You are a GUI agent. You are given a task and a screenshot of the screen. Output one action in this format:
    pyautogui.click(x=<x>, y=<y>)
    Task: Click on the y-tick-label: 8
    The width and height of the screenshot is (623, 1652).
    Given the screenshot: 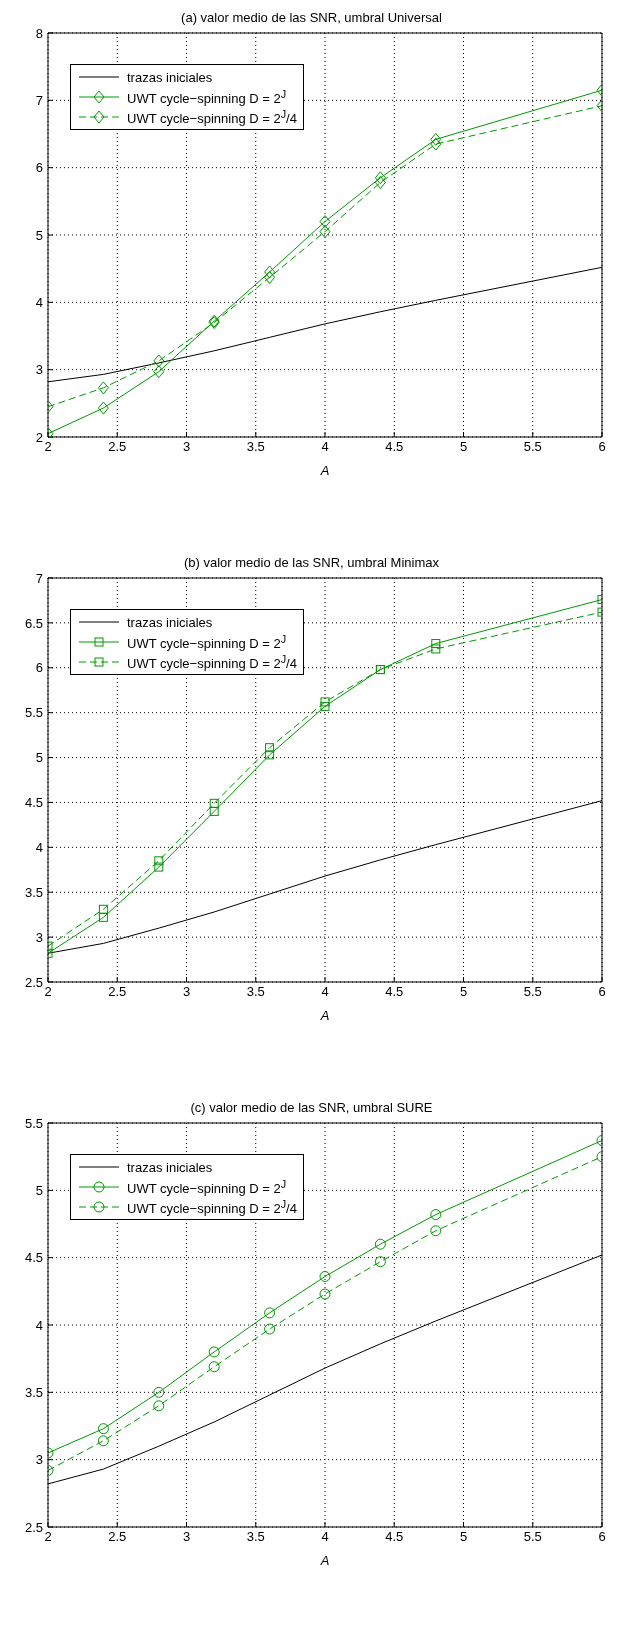 What is the action you would take?
    pyautogui.click(x=39, y=33)
    